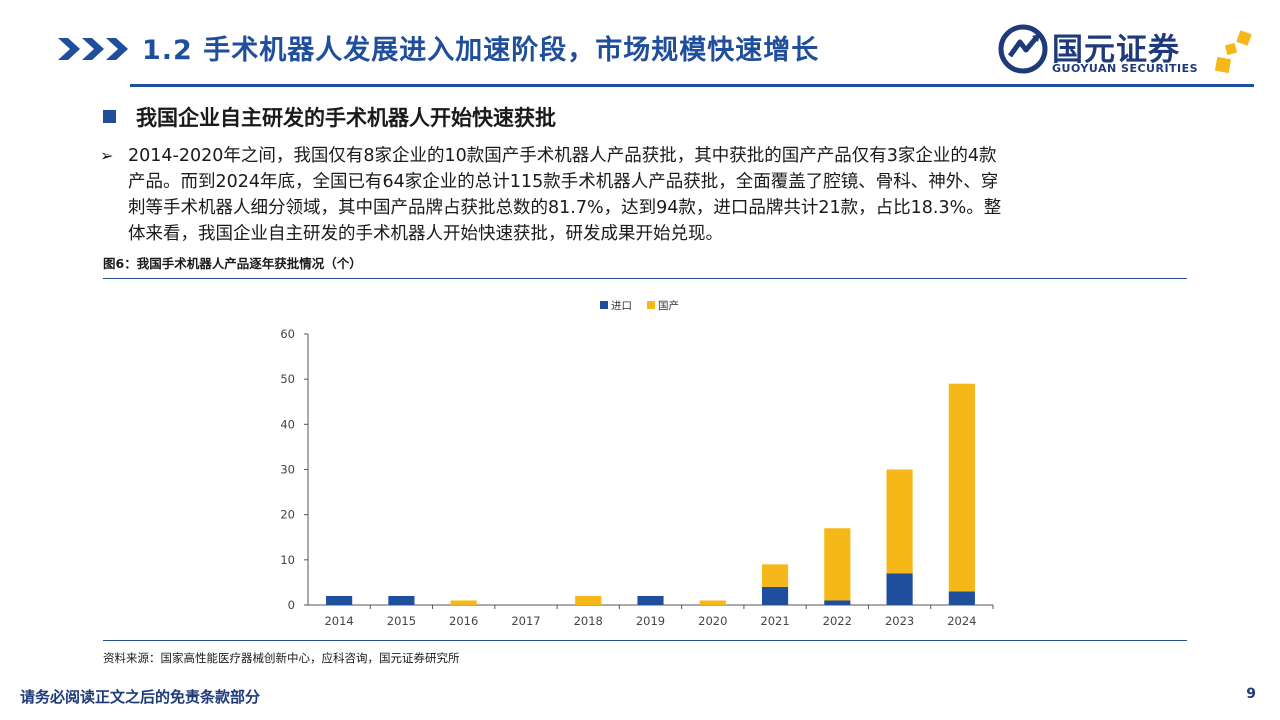 Image resolution: width=1280 pixels, height=720 pixels. What do you see at coordinates (837, 621) in the screenshot?
I see `x-tick-label: 2022` at bounding box center [837, 621].